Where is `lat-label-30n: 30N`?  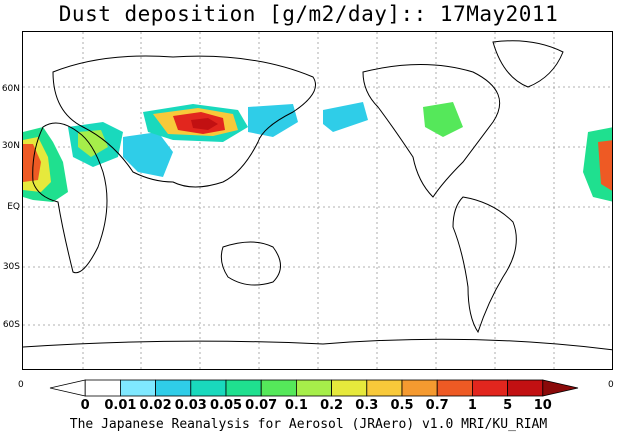 lat-label-30n: 30N is located at coordinates (10, 146).